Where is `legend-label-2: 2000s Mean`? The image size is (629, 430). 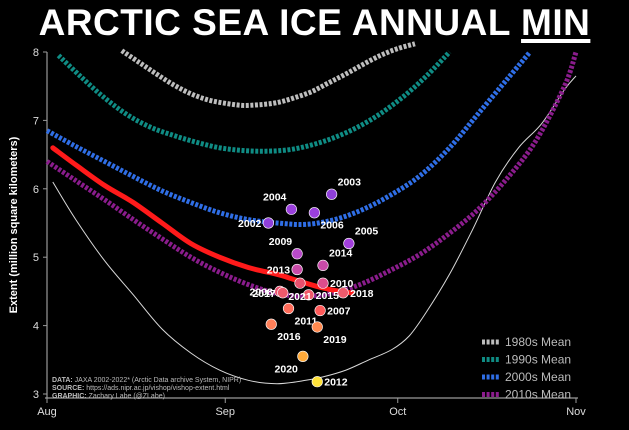 legend-label-2: 2000s Mean is located at coordinates (538, 377).